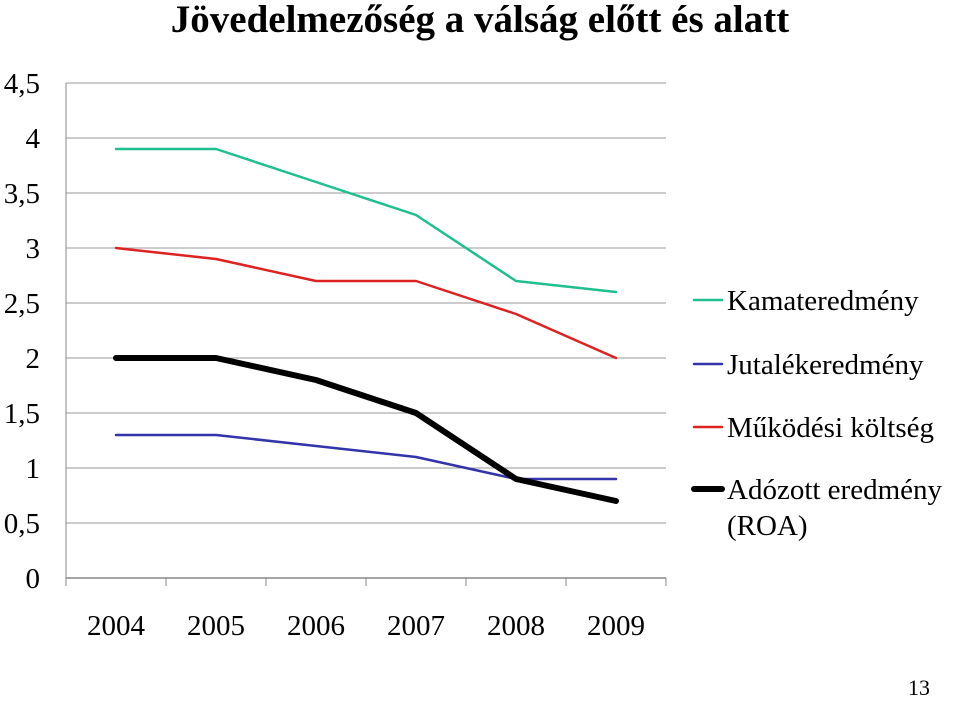 The height and width of the screenshot is (705, 960). What do you see at coordinates (22, 524) in the screenshot?
I see `y-tick-label: 0,5` at bounding box center [22, 524].